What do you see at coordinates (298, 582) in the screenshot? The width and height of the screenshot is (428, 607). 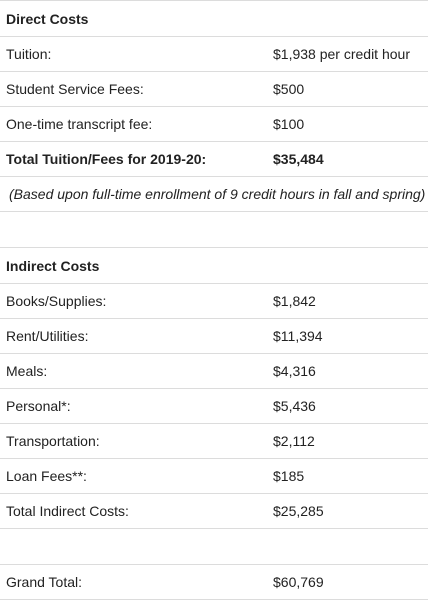 I see `grand-total-value: $60,769` at bounding box center [298, 582].